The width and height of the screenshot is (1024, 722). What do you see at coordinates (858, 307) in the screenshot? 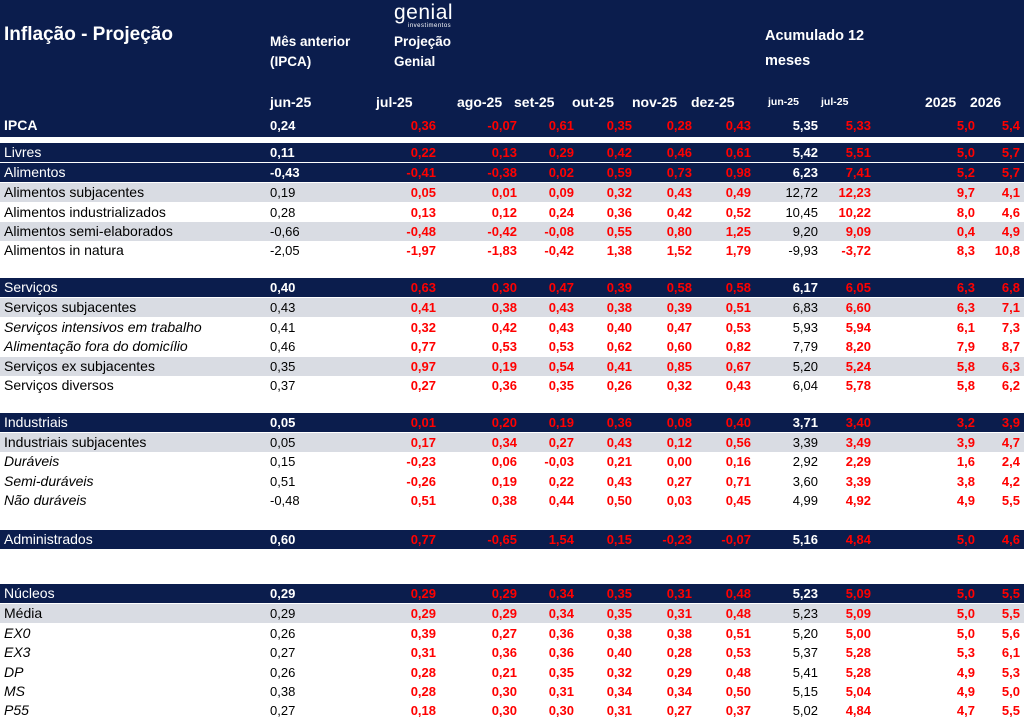
I see `accumulated-jul-value: 6,60` at bounding box center [858, 307].